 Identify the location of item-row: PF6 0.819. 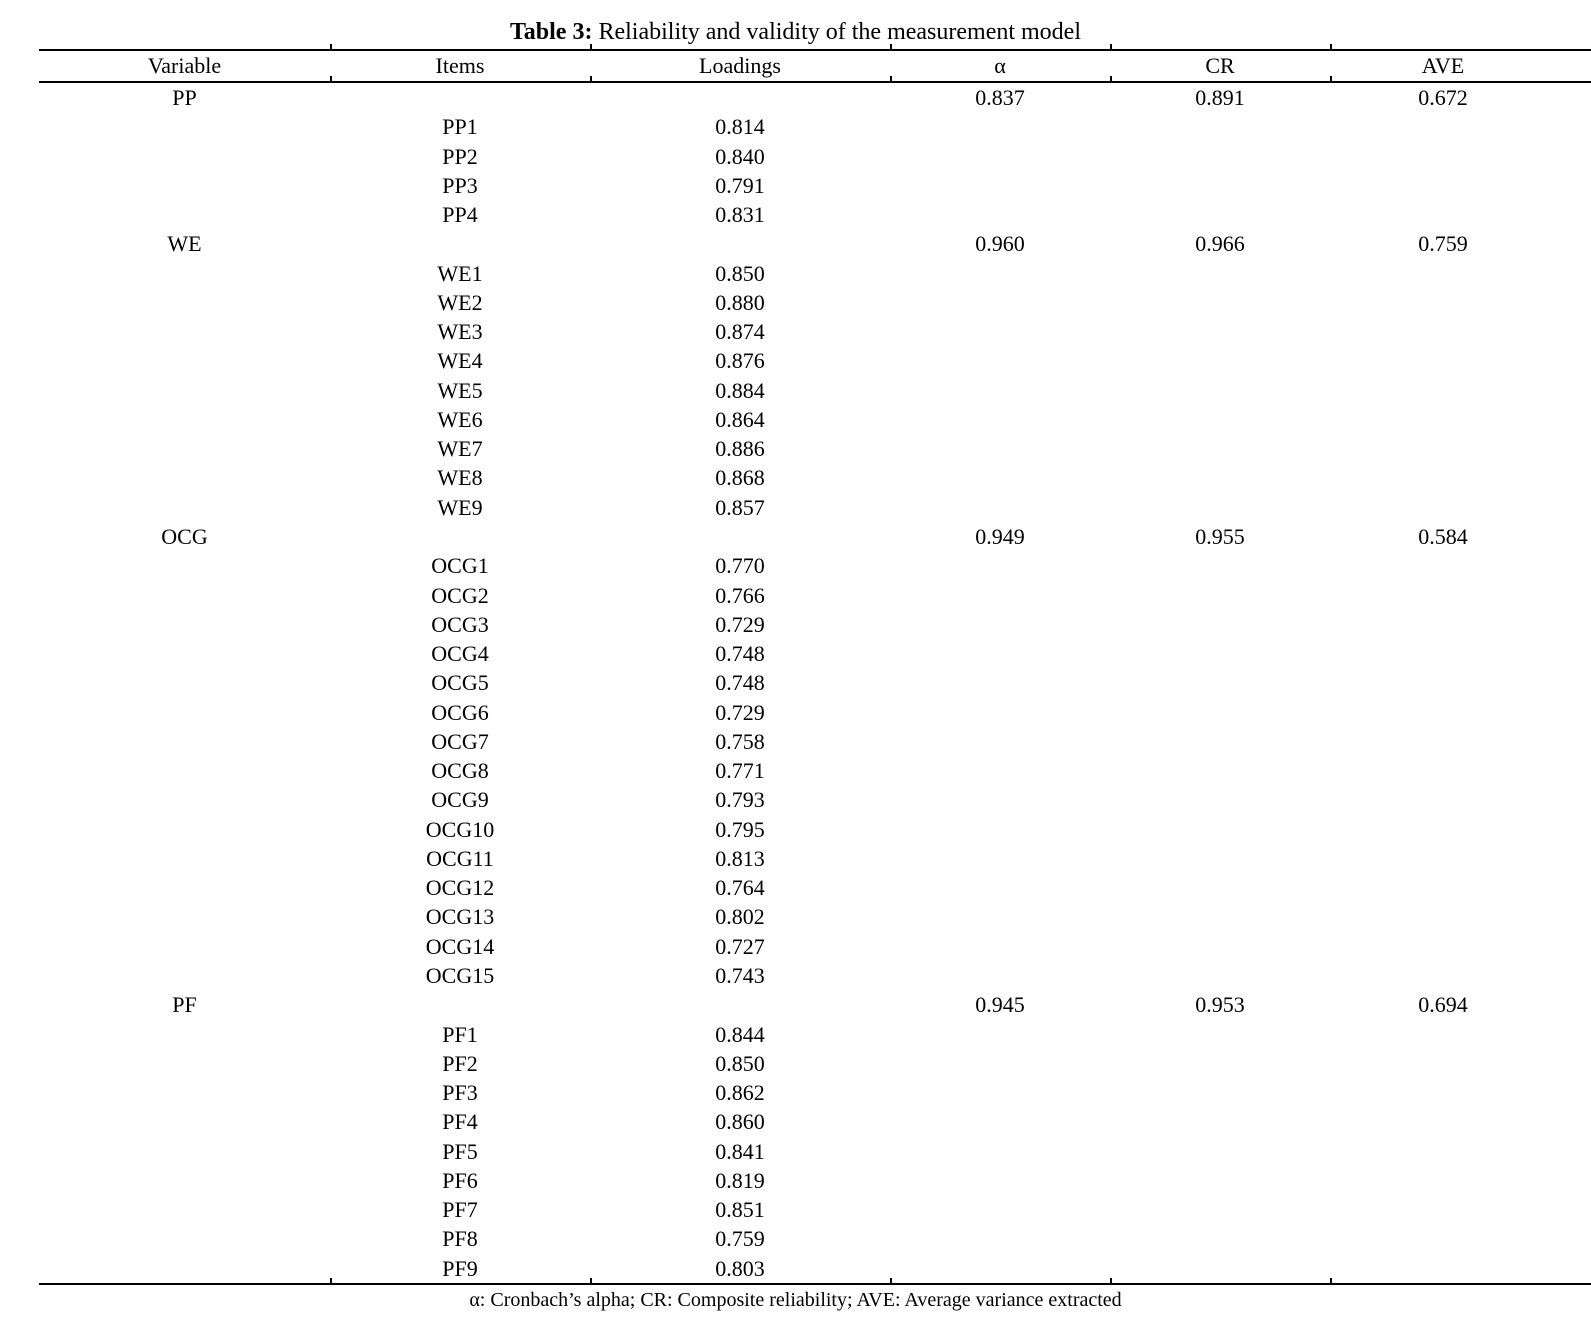
(797, 1180).